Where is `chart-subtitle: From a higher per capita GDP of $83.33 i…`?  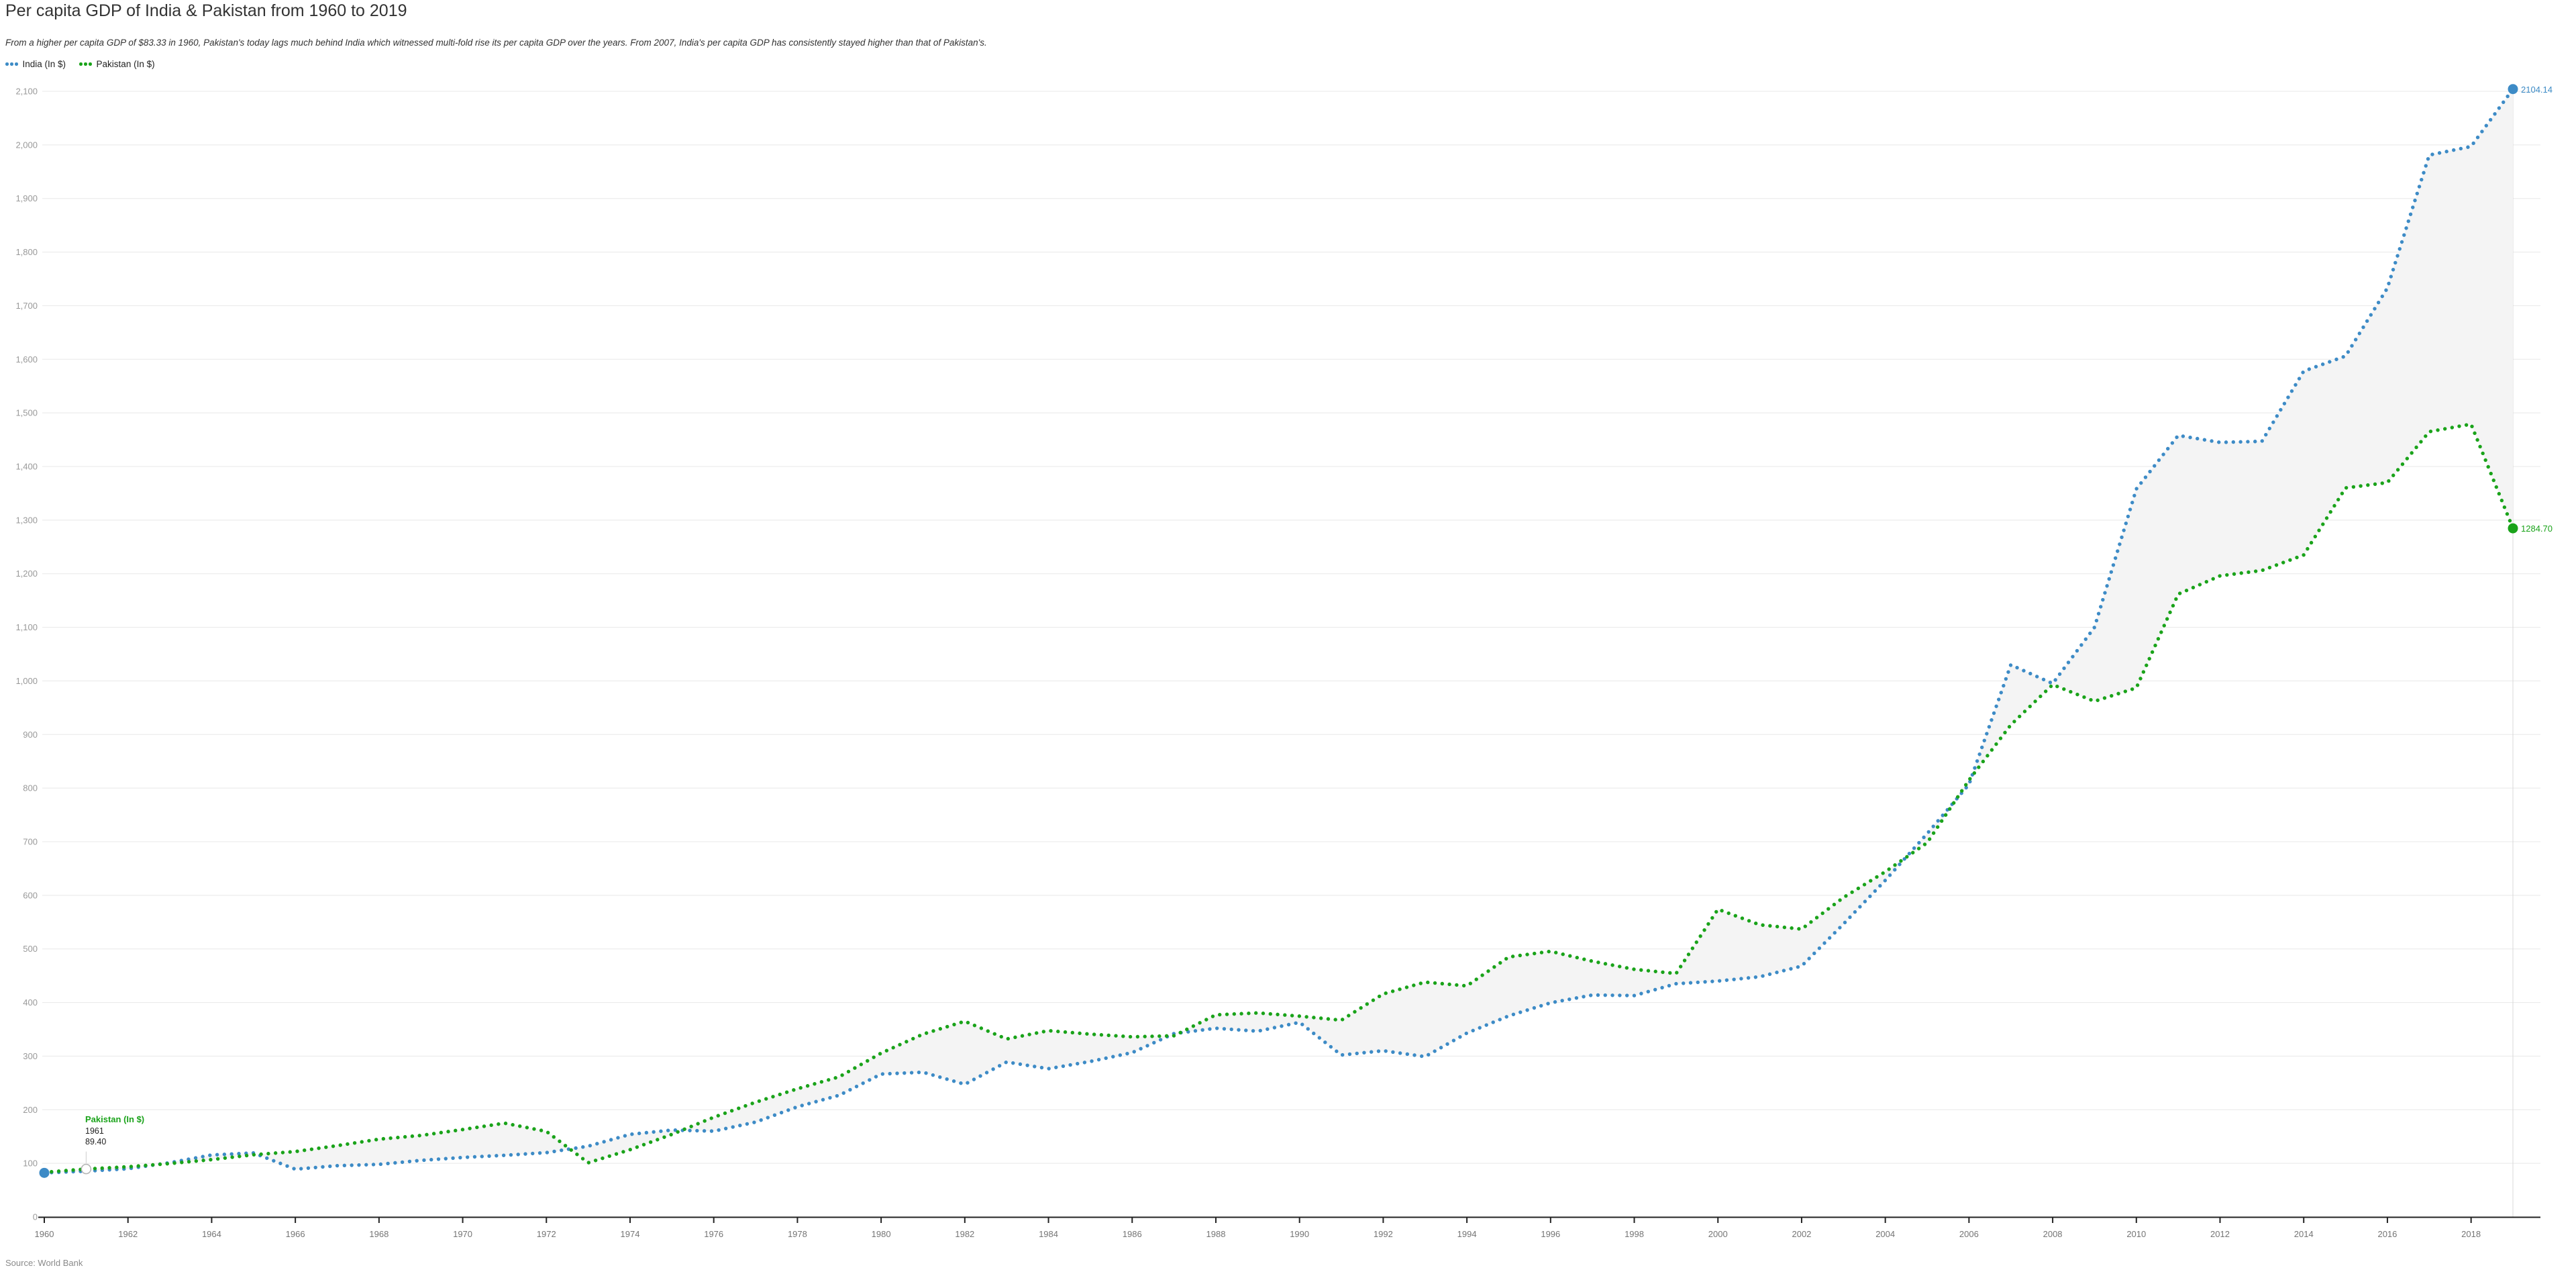
chart-subtitle: From a higher per capita GDP of $83.33 i… is located at coordinates (496, 43).